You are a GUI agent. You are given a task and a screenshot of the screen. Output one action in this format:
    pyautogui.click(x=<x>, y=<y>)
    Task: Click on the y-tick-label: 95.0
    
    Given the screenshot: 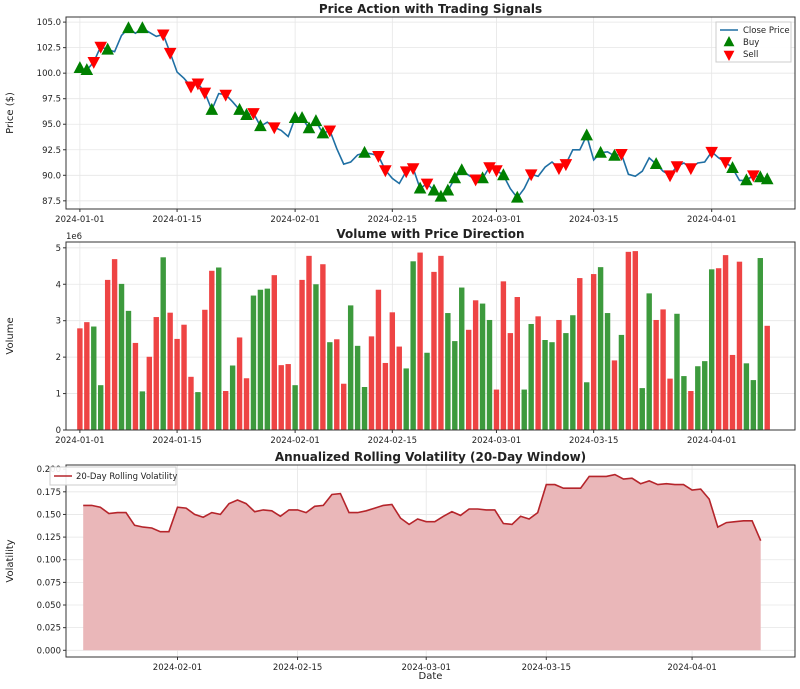 What is the action you would take?
    pyautogui.click(x=51, y=125)
    